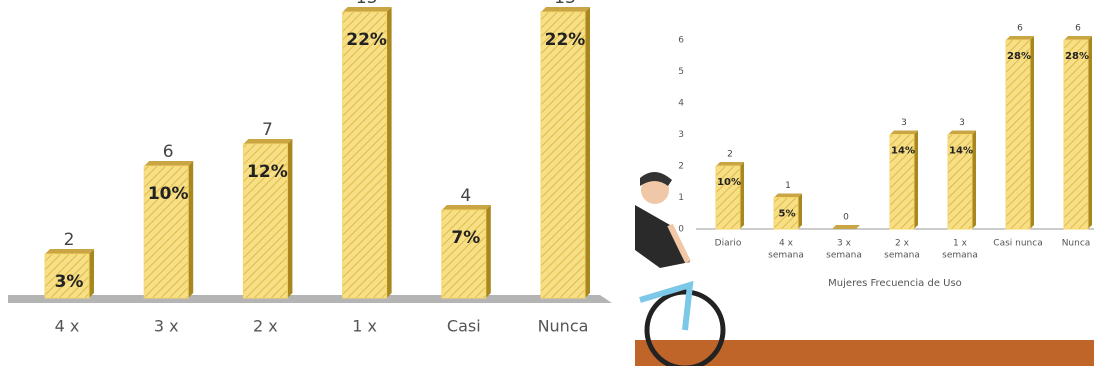  What do you see at coordinates (680, 268) in the screenshot?
I see `cyclist` at bounding box center [680, 268].